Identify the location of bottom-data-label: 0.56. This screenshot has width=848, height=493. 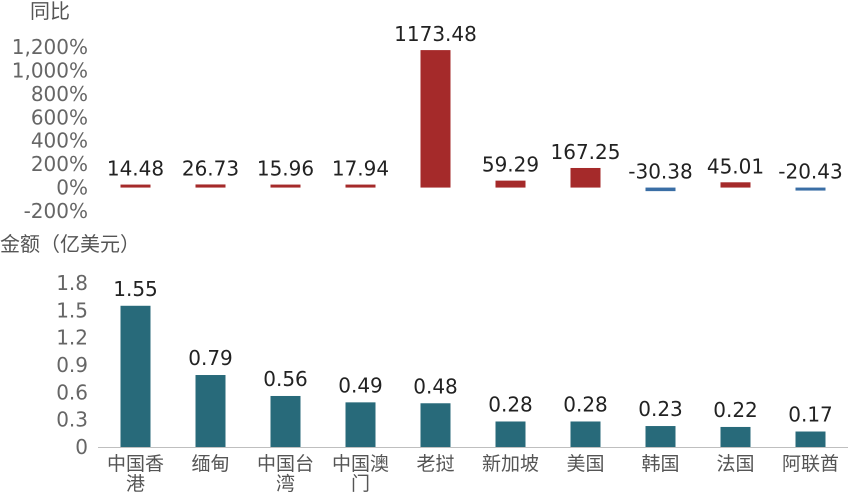
(285, 379).